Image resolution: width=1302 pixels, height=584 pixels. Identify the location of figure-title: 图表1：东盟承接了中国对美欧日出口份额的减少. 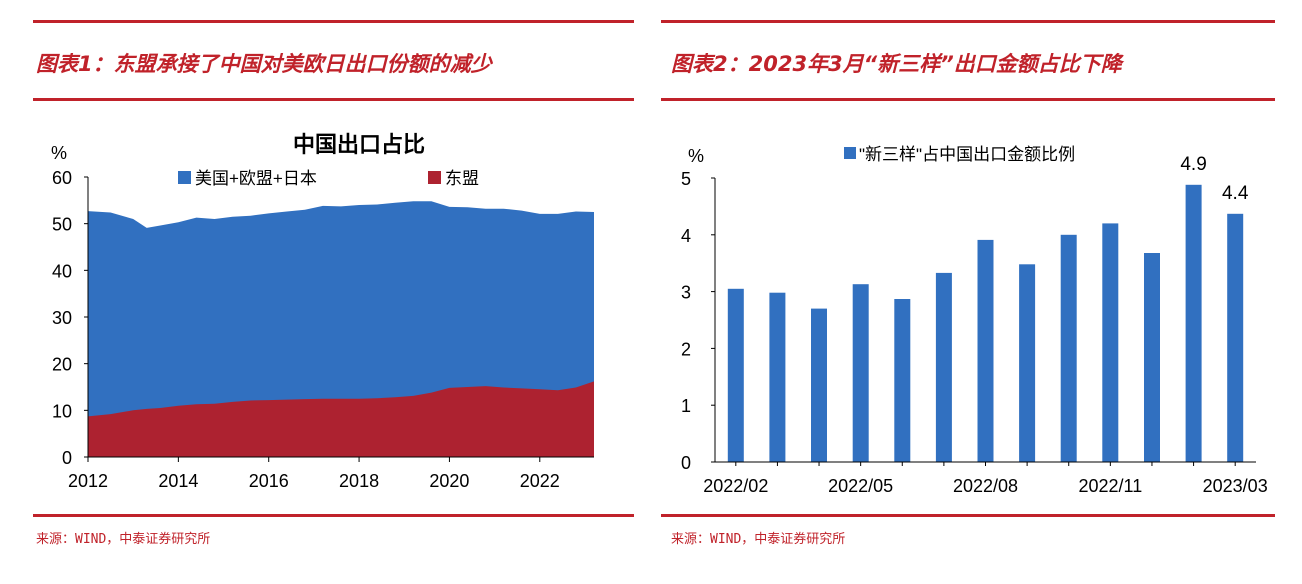
(264, 64).